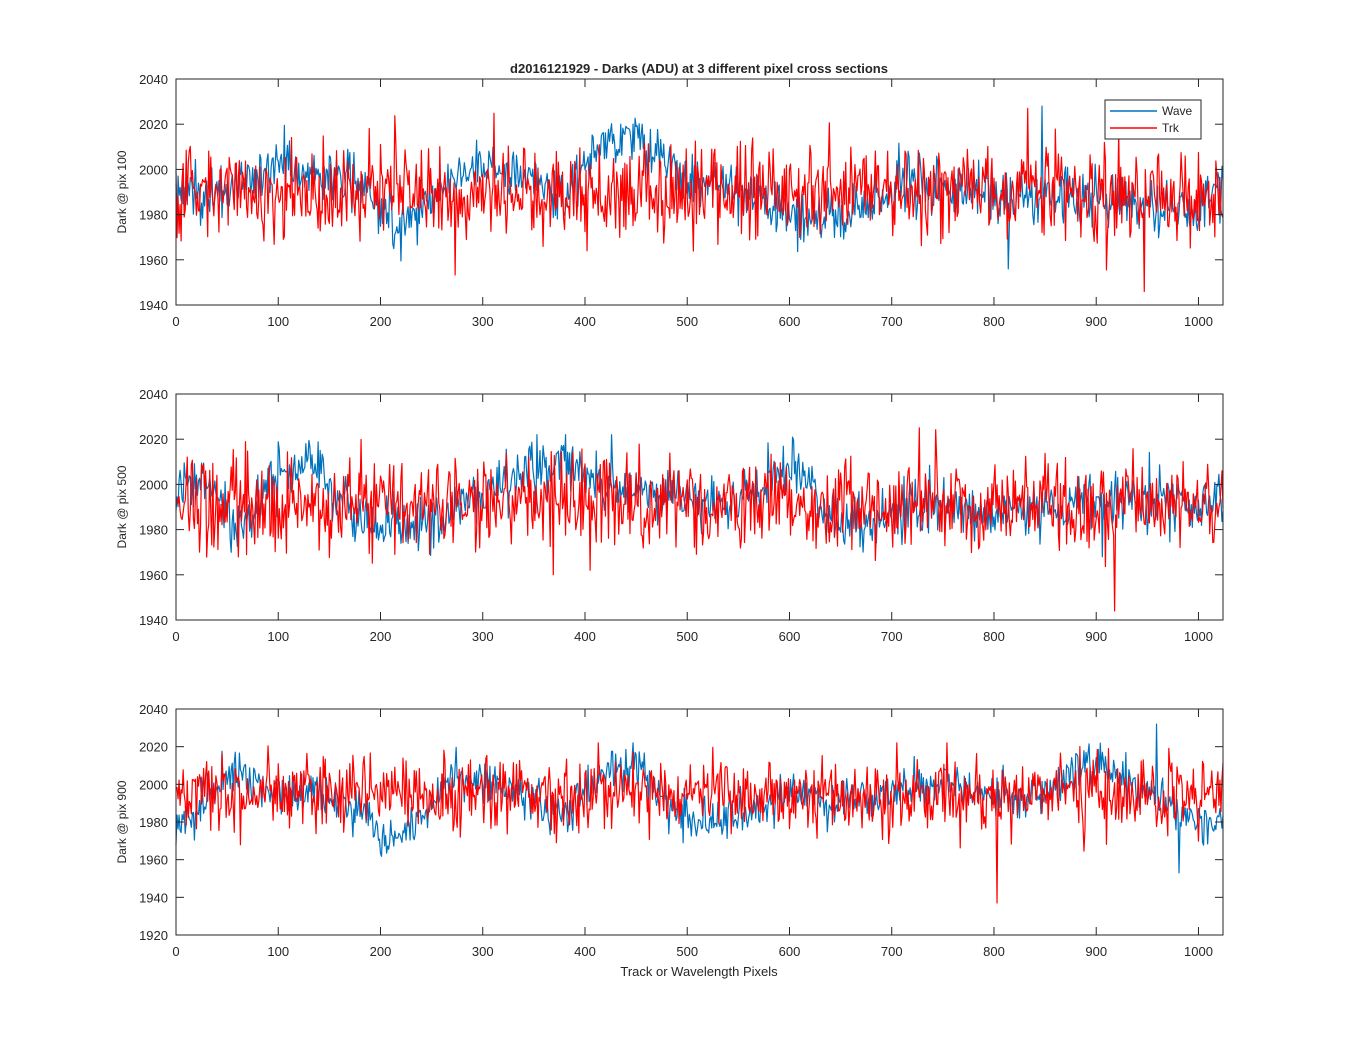 This screenshot has height=1050, width=1350. Describe the element at coordinates (699, 971) in the screenshot. I see `x-axis-label: Track or Wavelength Pixels` at that location.